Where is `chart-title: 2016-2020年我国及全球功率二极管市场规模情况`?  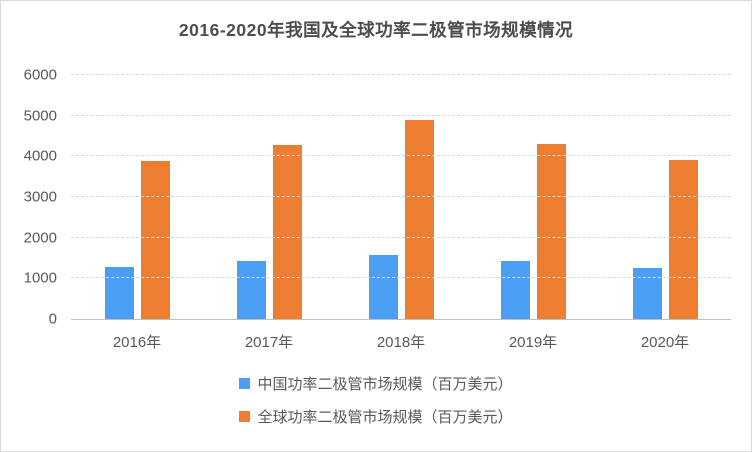
chart-title: 2016-2020年我国及全球功率二极管市场规模情况 is located at coordinates (376, 30).